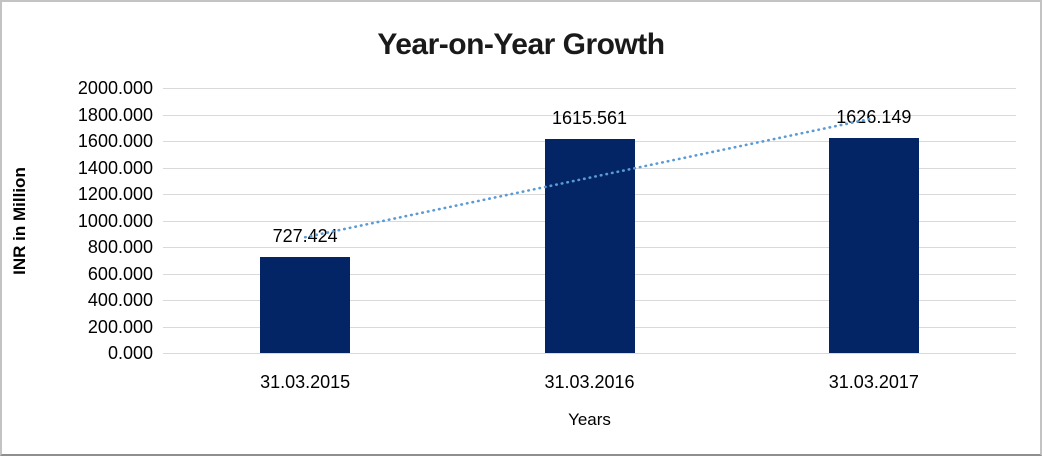 The width and height of the screenshot is (1042, 456). What do you see at coordinates (130, 353) in the screenshot?
I see `y-tick-label: 0.000` at bounding box center [130, 353].